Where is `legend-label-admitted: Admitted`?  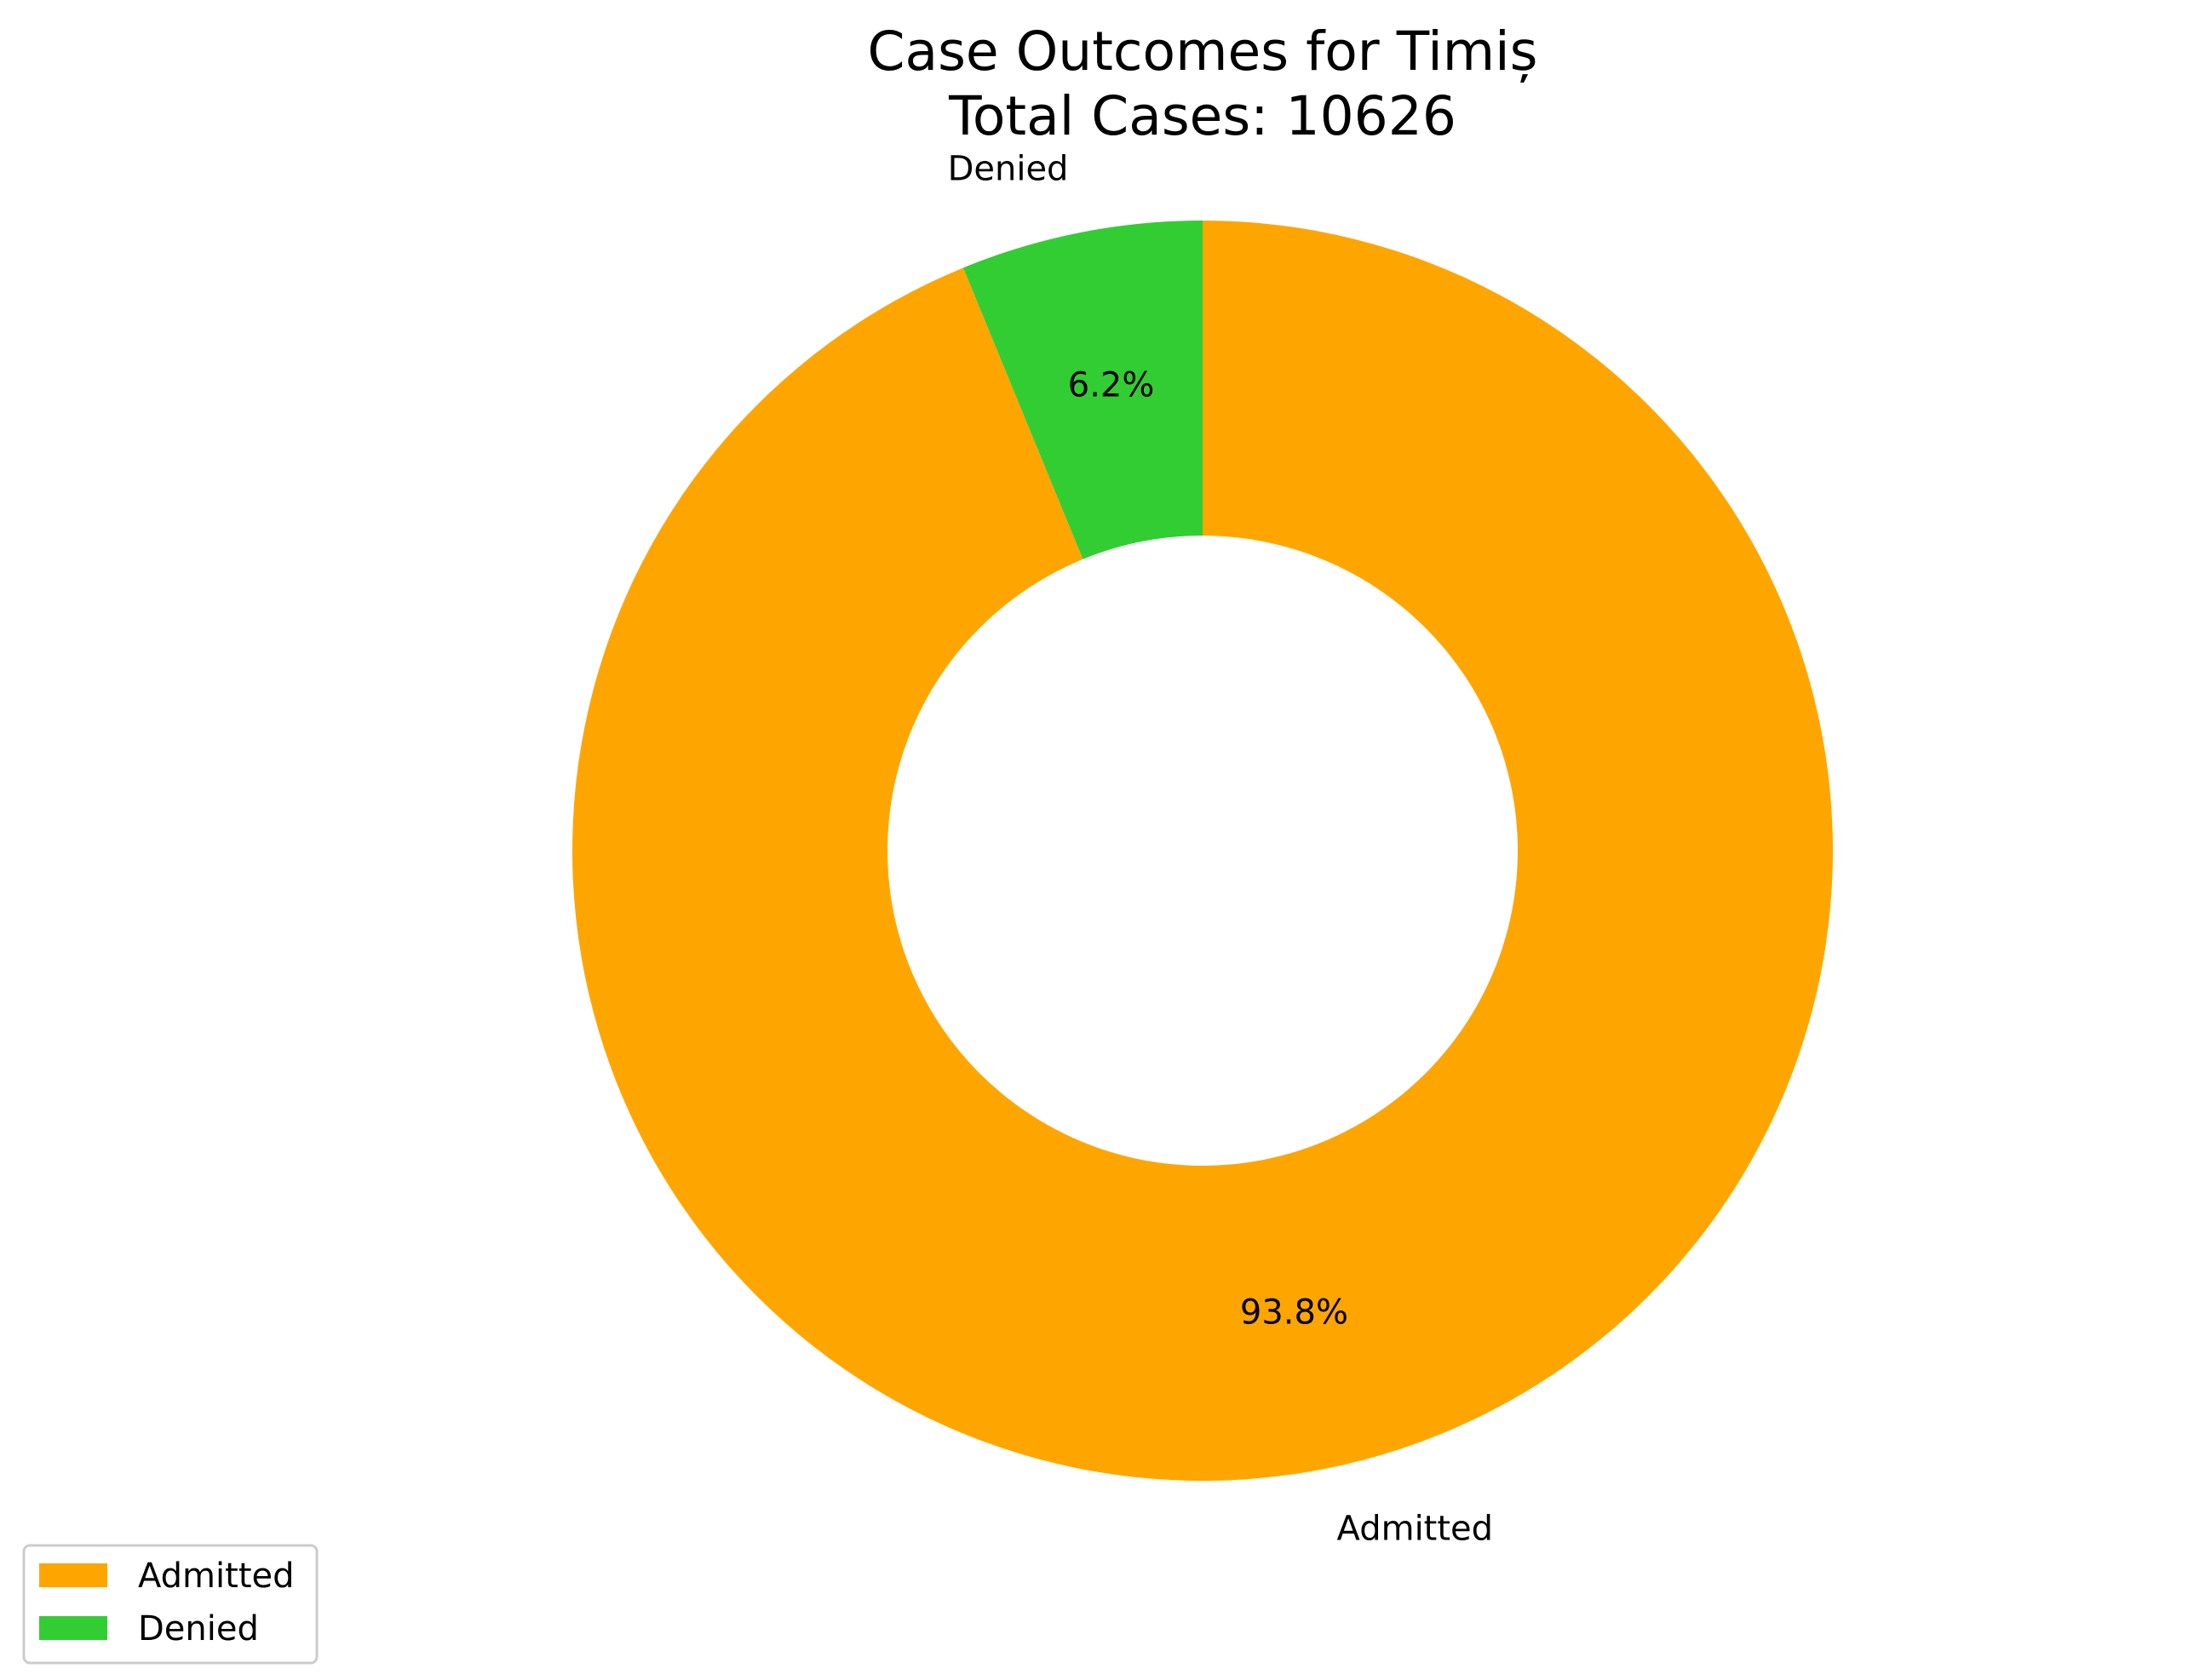
legend-label-admitted: Admitted is located at coordinates (216, 1576).